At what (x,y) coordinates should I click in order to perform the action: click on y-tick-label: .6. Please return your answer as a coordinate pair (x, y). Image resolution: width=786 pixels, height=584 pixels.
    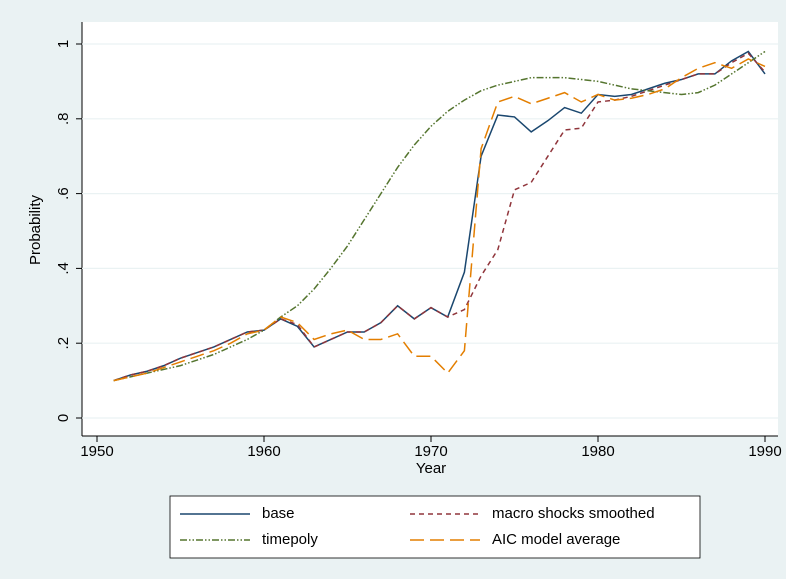
    Looking at the image, I should click on (63, 193).